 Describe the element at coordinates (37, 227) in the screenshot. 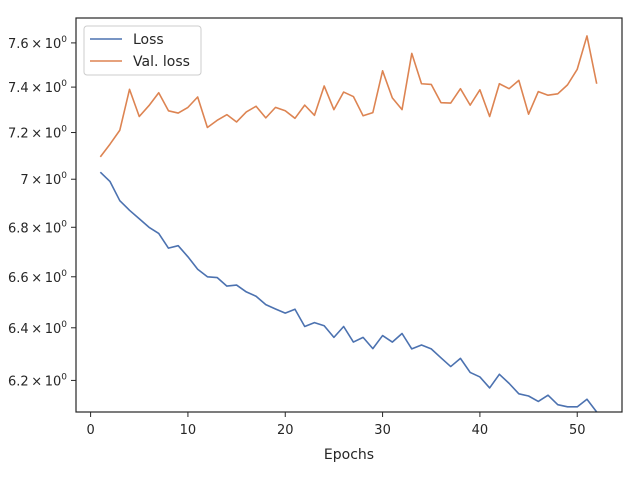

I see `y-tick-label: 6.8 × 100` at that location.